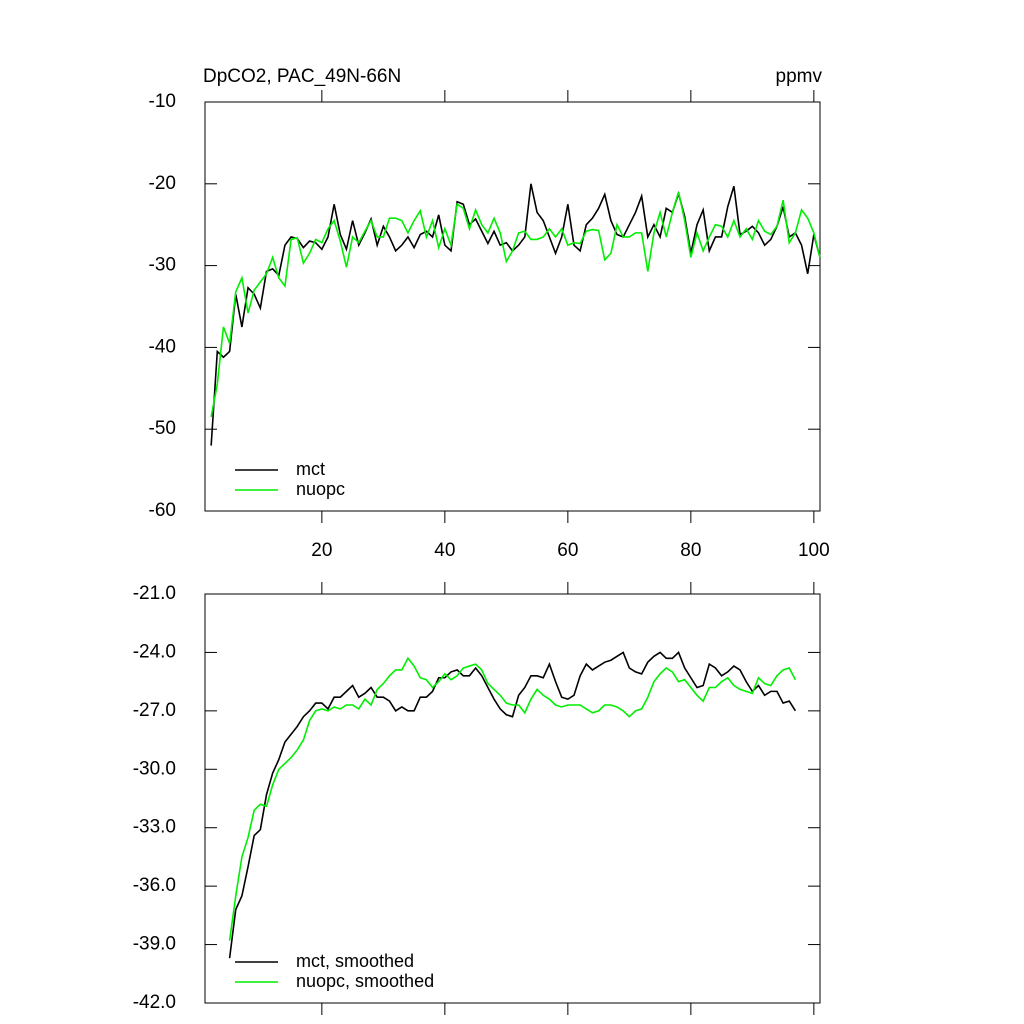 This screenshot has height=1024, width=1024. Describe the element at coordinates (567, 550) in the screenshot. I see `x-tick-label: 60` at that location.